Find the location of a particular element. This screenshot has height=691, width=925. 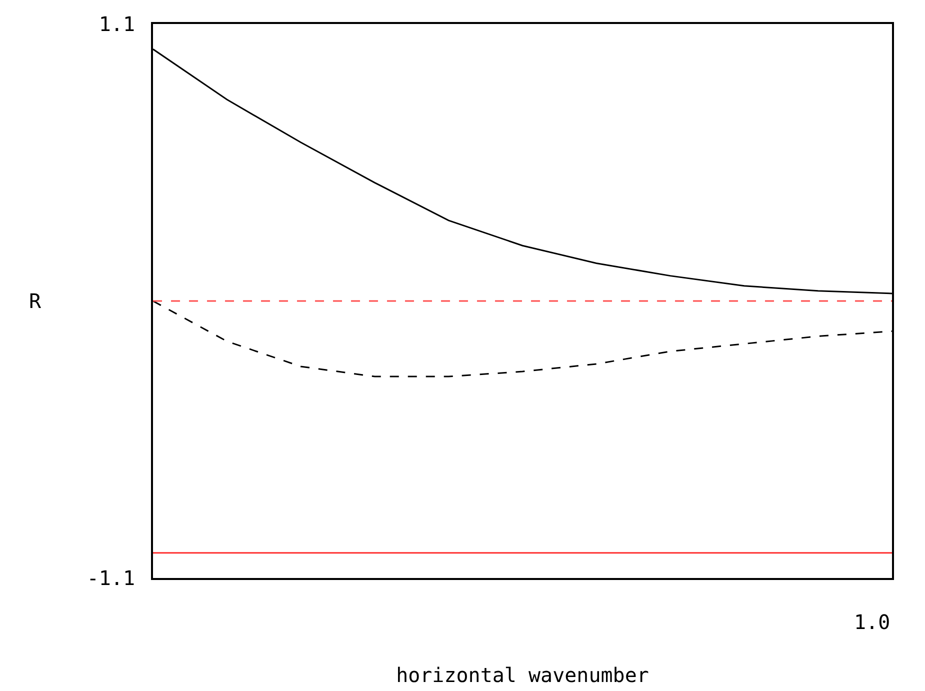

x-axis-title: horizontal wavenumber is located at coordinates (522, 675).